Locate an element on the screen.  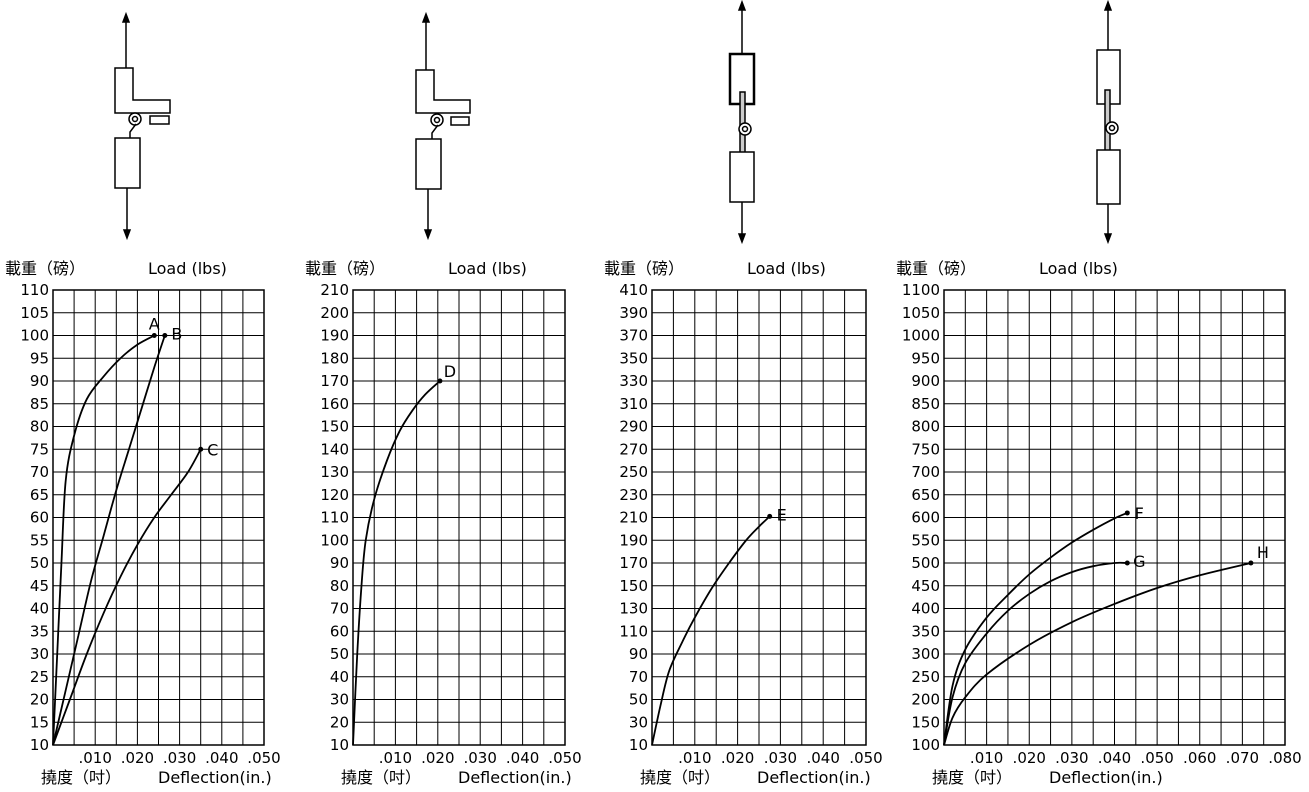
y-tick-label: 290 is located at coordinates (633, 427).